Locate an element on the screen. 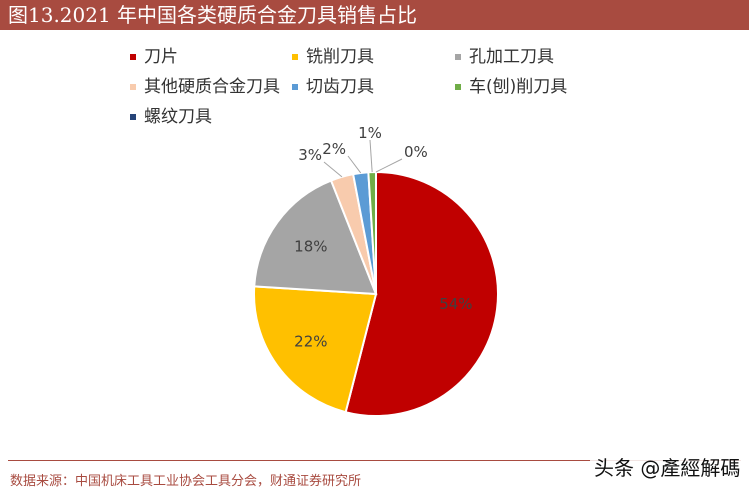 The height and width of the screenshot is (494, 749). legend-label-hole: 孔加工刀具 is located at coordinates (511, 57).